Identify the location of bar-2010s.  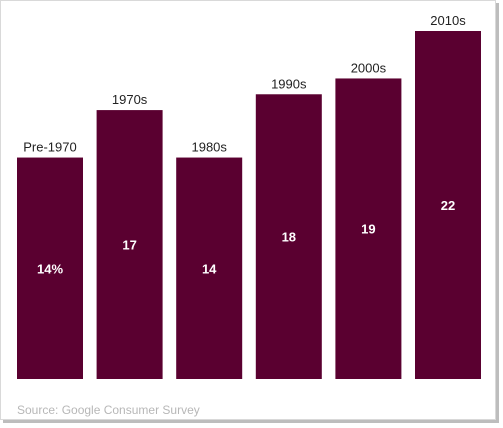
(448, 205).